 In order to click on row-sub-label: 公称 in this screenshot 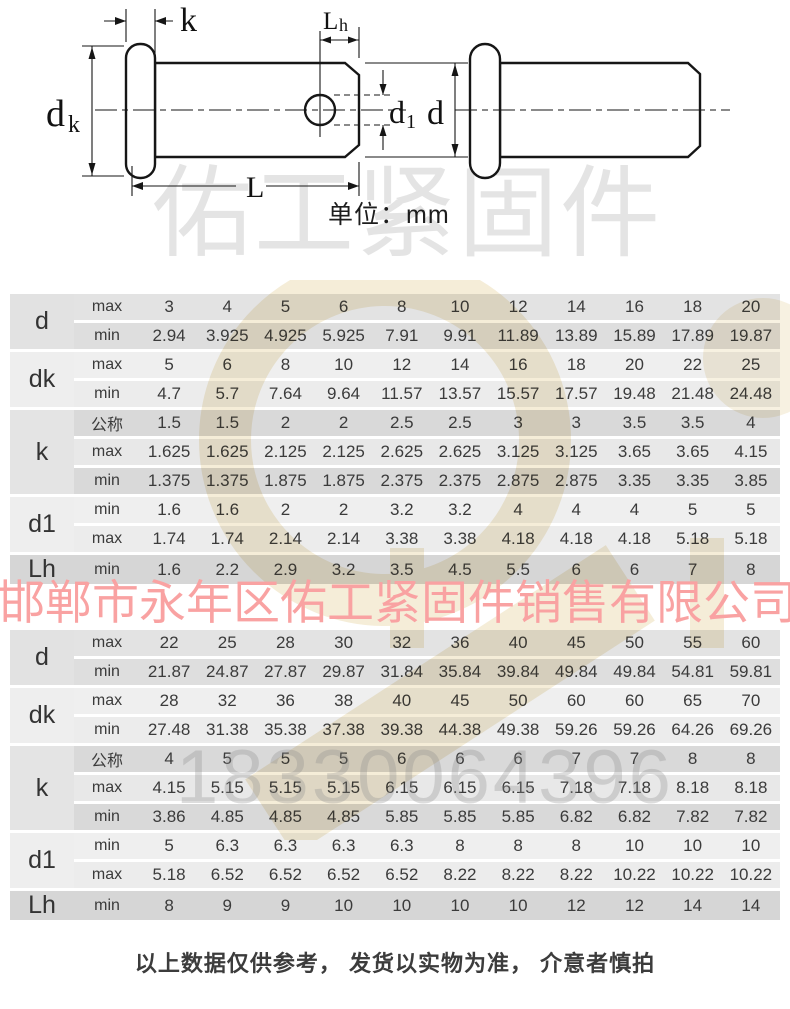, I will do `click(107, 759)`.